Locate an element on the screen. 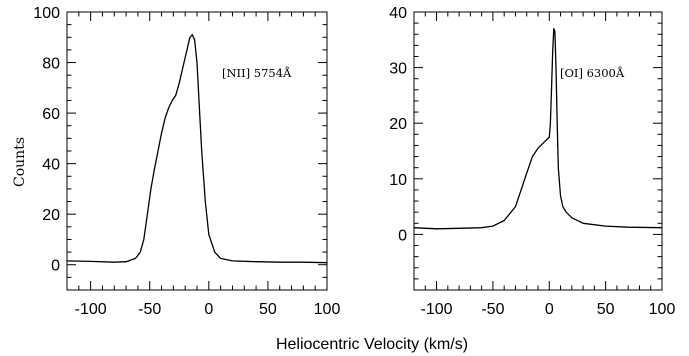  oi-x-tick-label: -100 is located at coordinates (437, 309).